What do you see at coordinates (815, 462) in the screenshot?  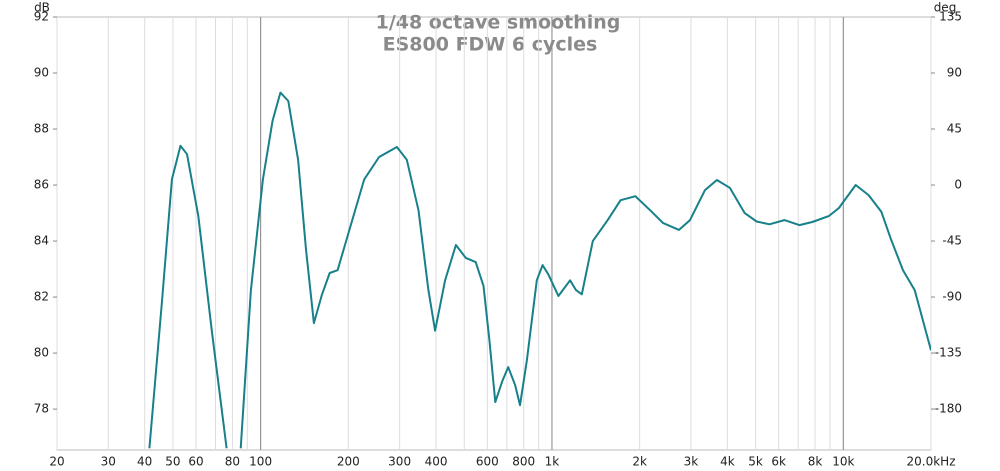 I see `x-tick-label: 8k` at bounding box center [815, 462].